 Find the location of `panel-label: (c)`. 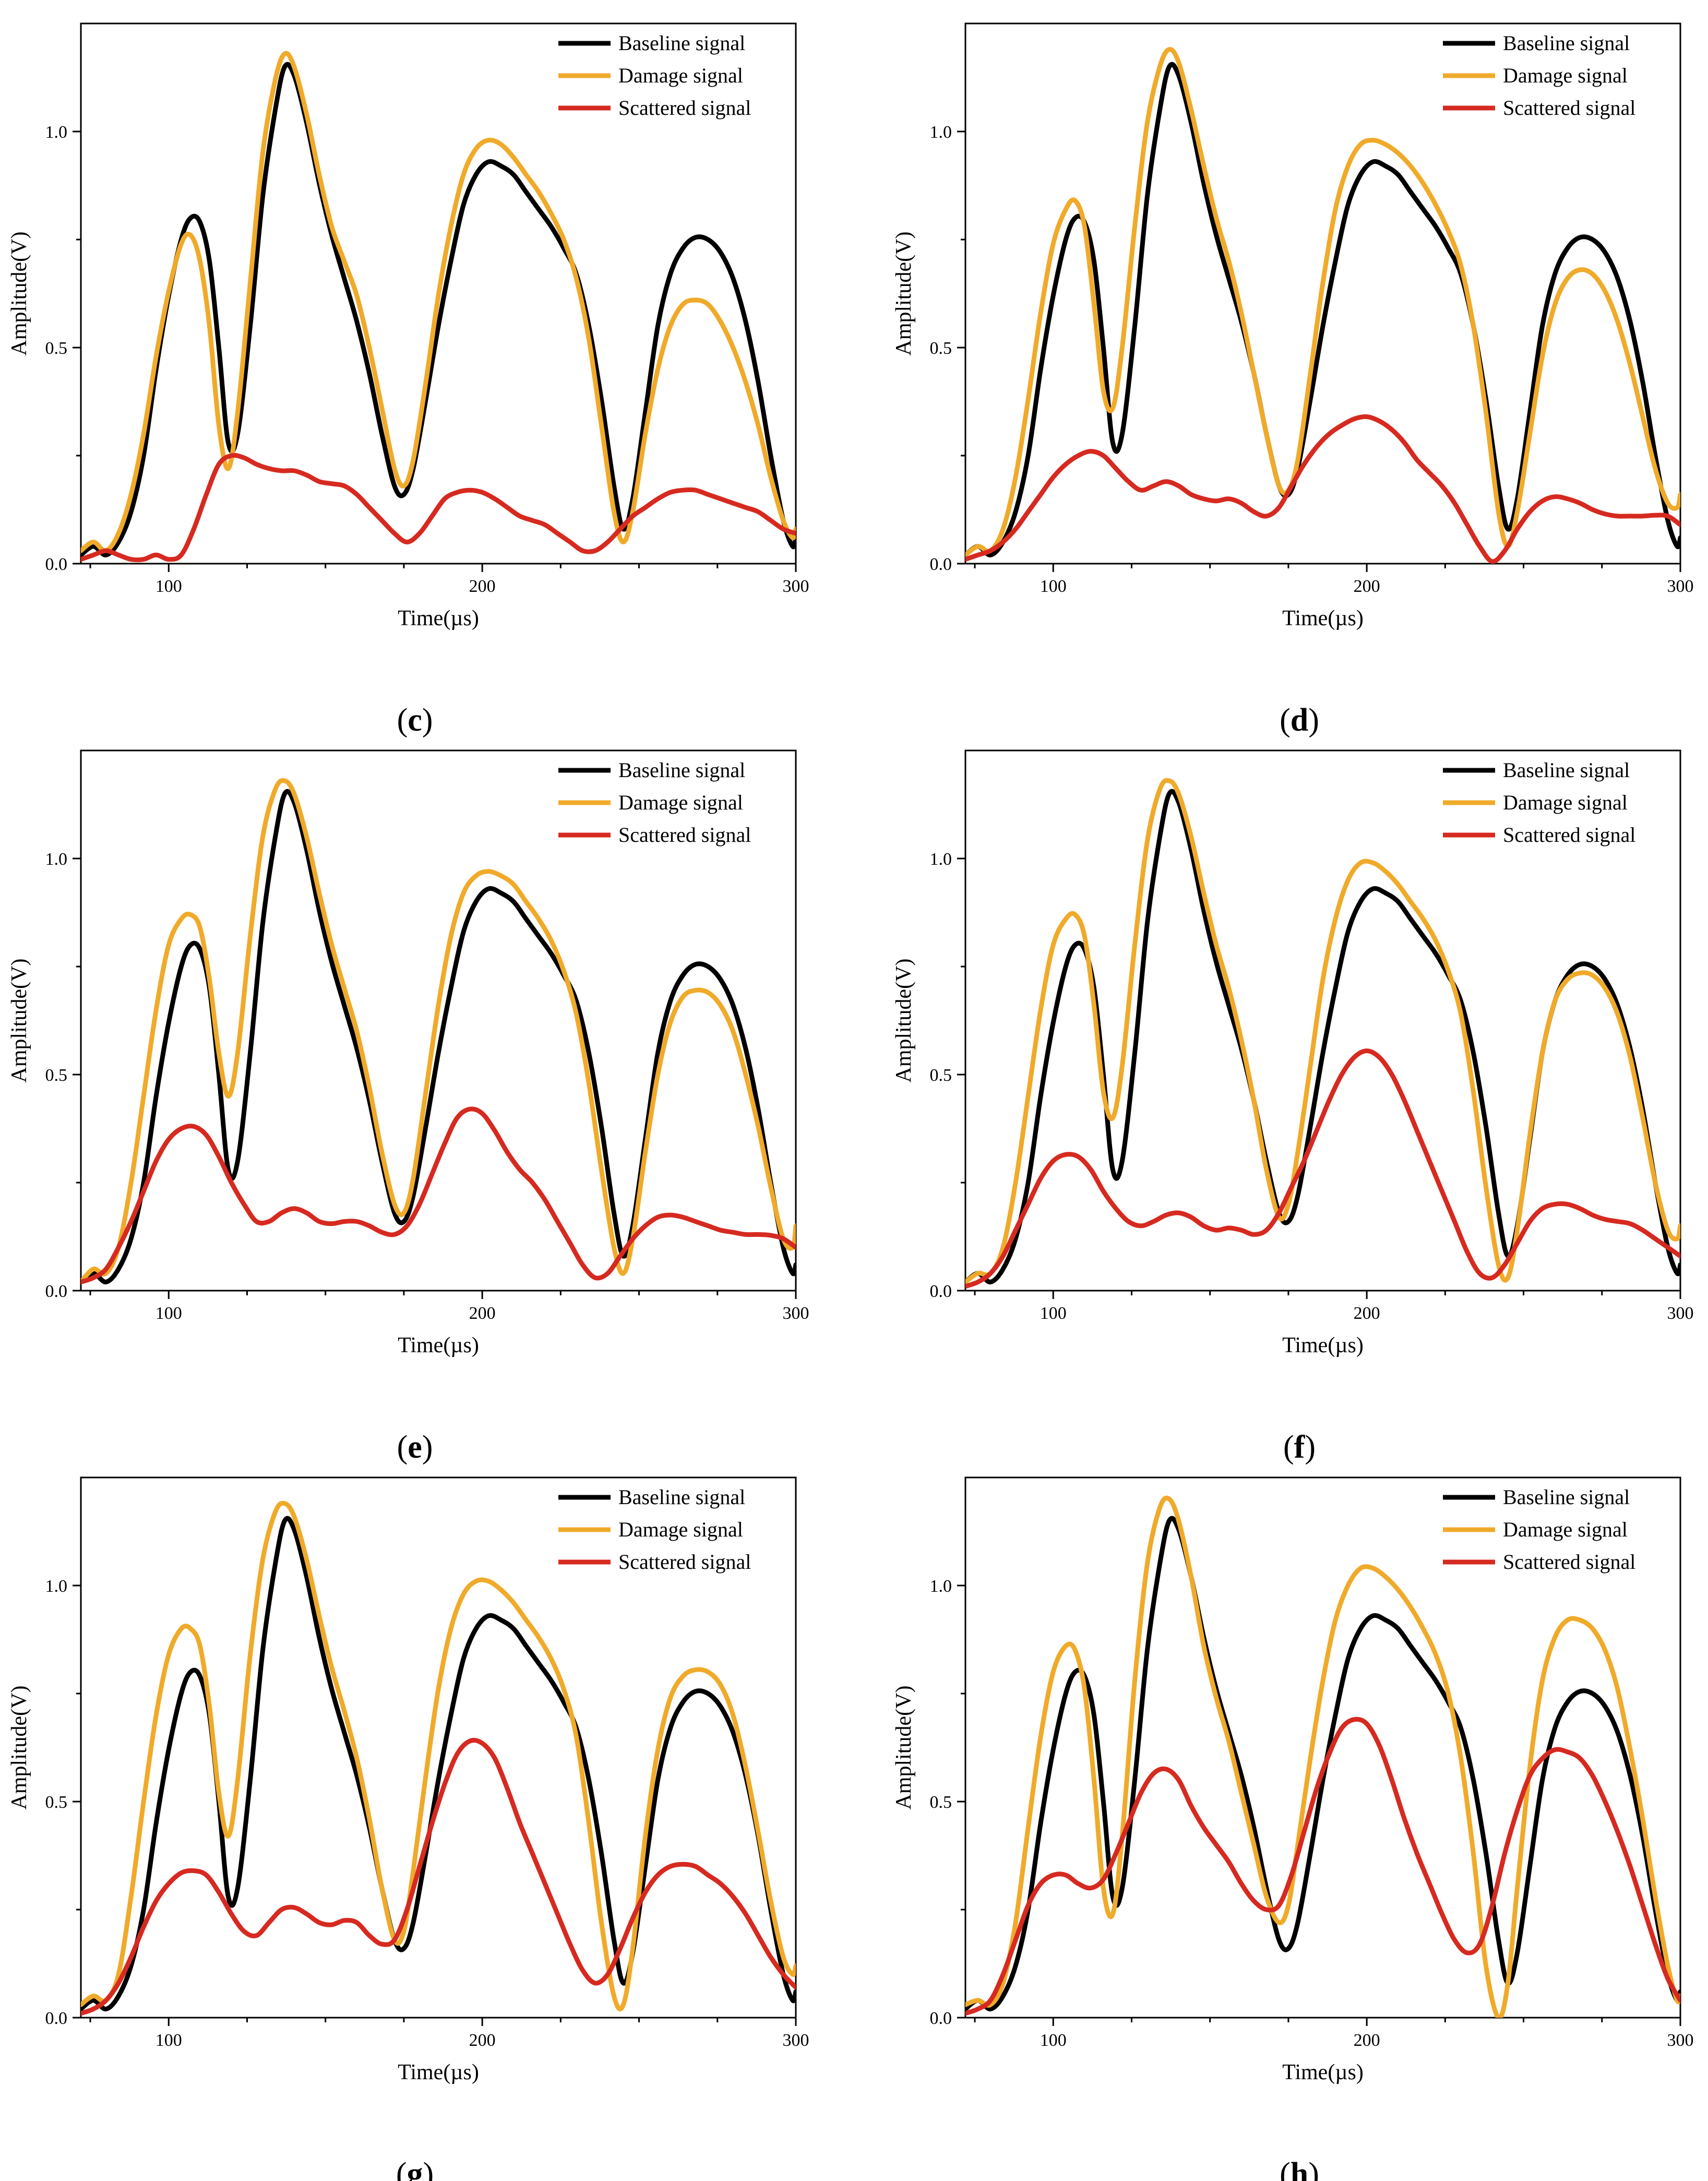

panel-label: (c) is located at coordinates (415, 720).